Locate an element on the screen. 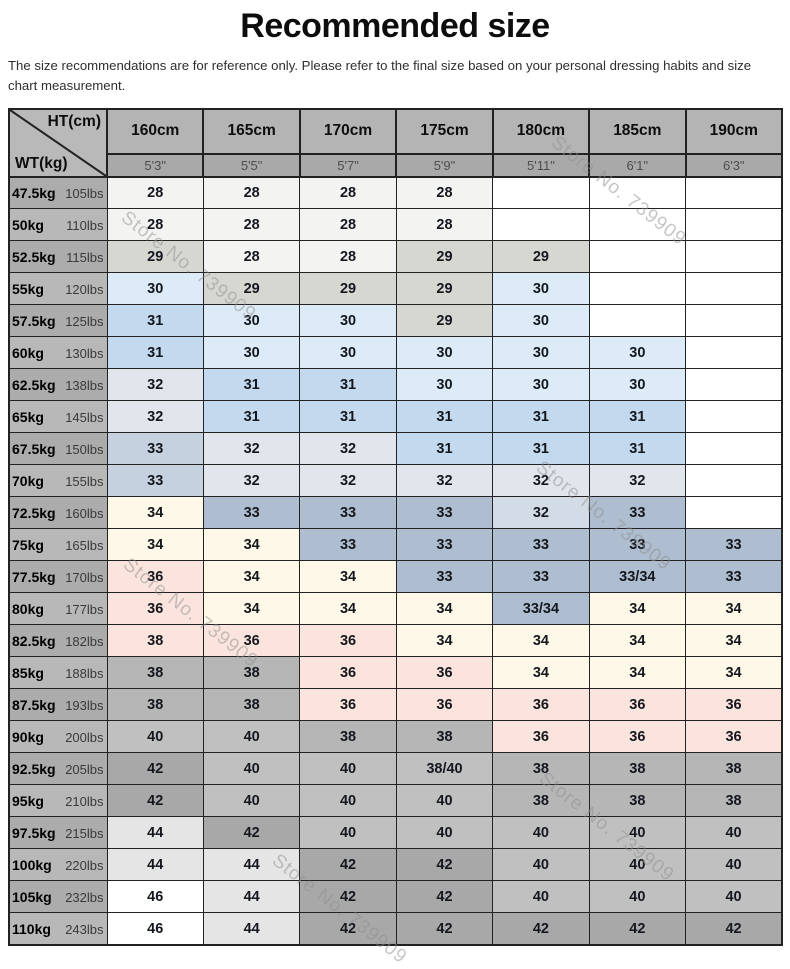  weight-row: 75kg 165lbs 34 34 33 33 33 33 33 is located at coordinates (395, 545).